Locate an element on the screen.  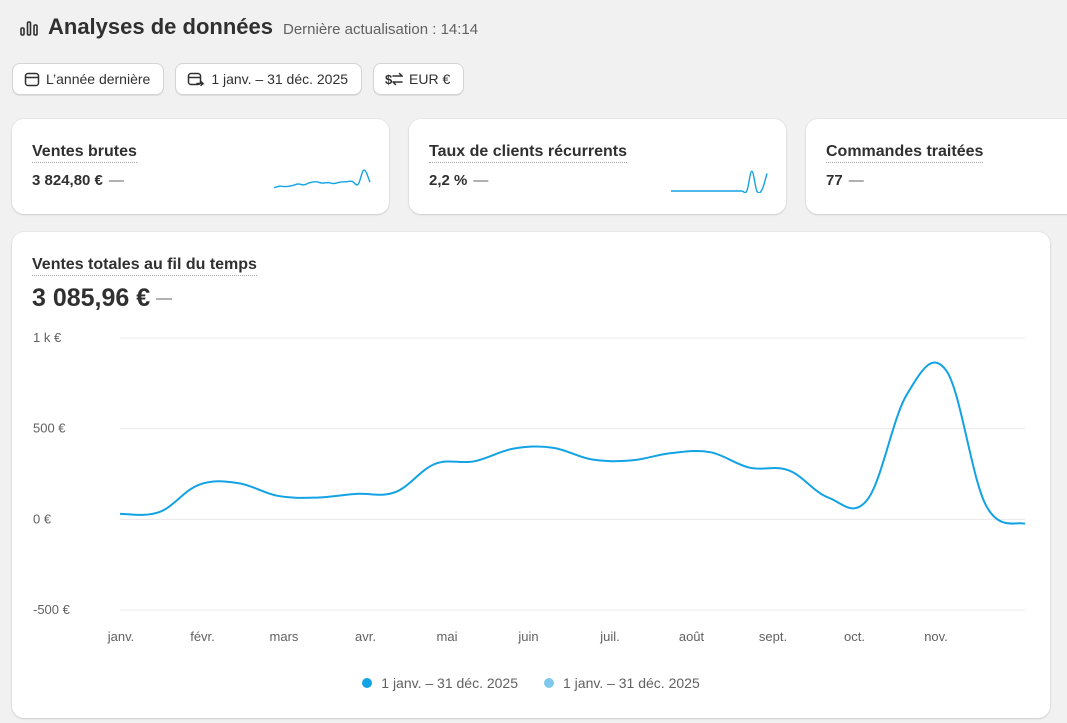
y-tick-label: -500 € is located at coordinates (52, 609).